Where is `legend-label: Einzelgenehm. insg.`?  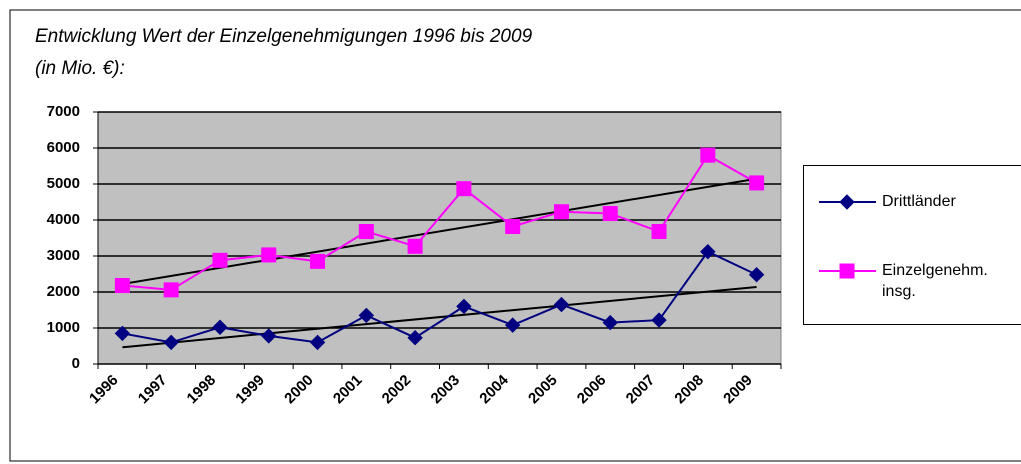
legend-label: Einzelgenehm. insg. is located at coordinates (935, 281).